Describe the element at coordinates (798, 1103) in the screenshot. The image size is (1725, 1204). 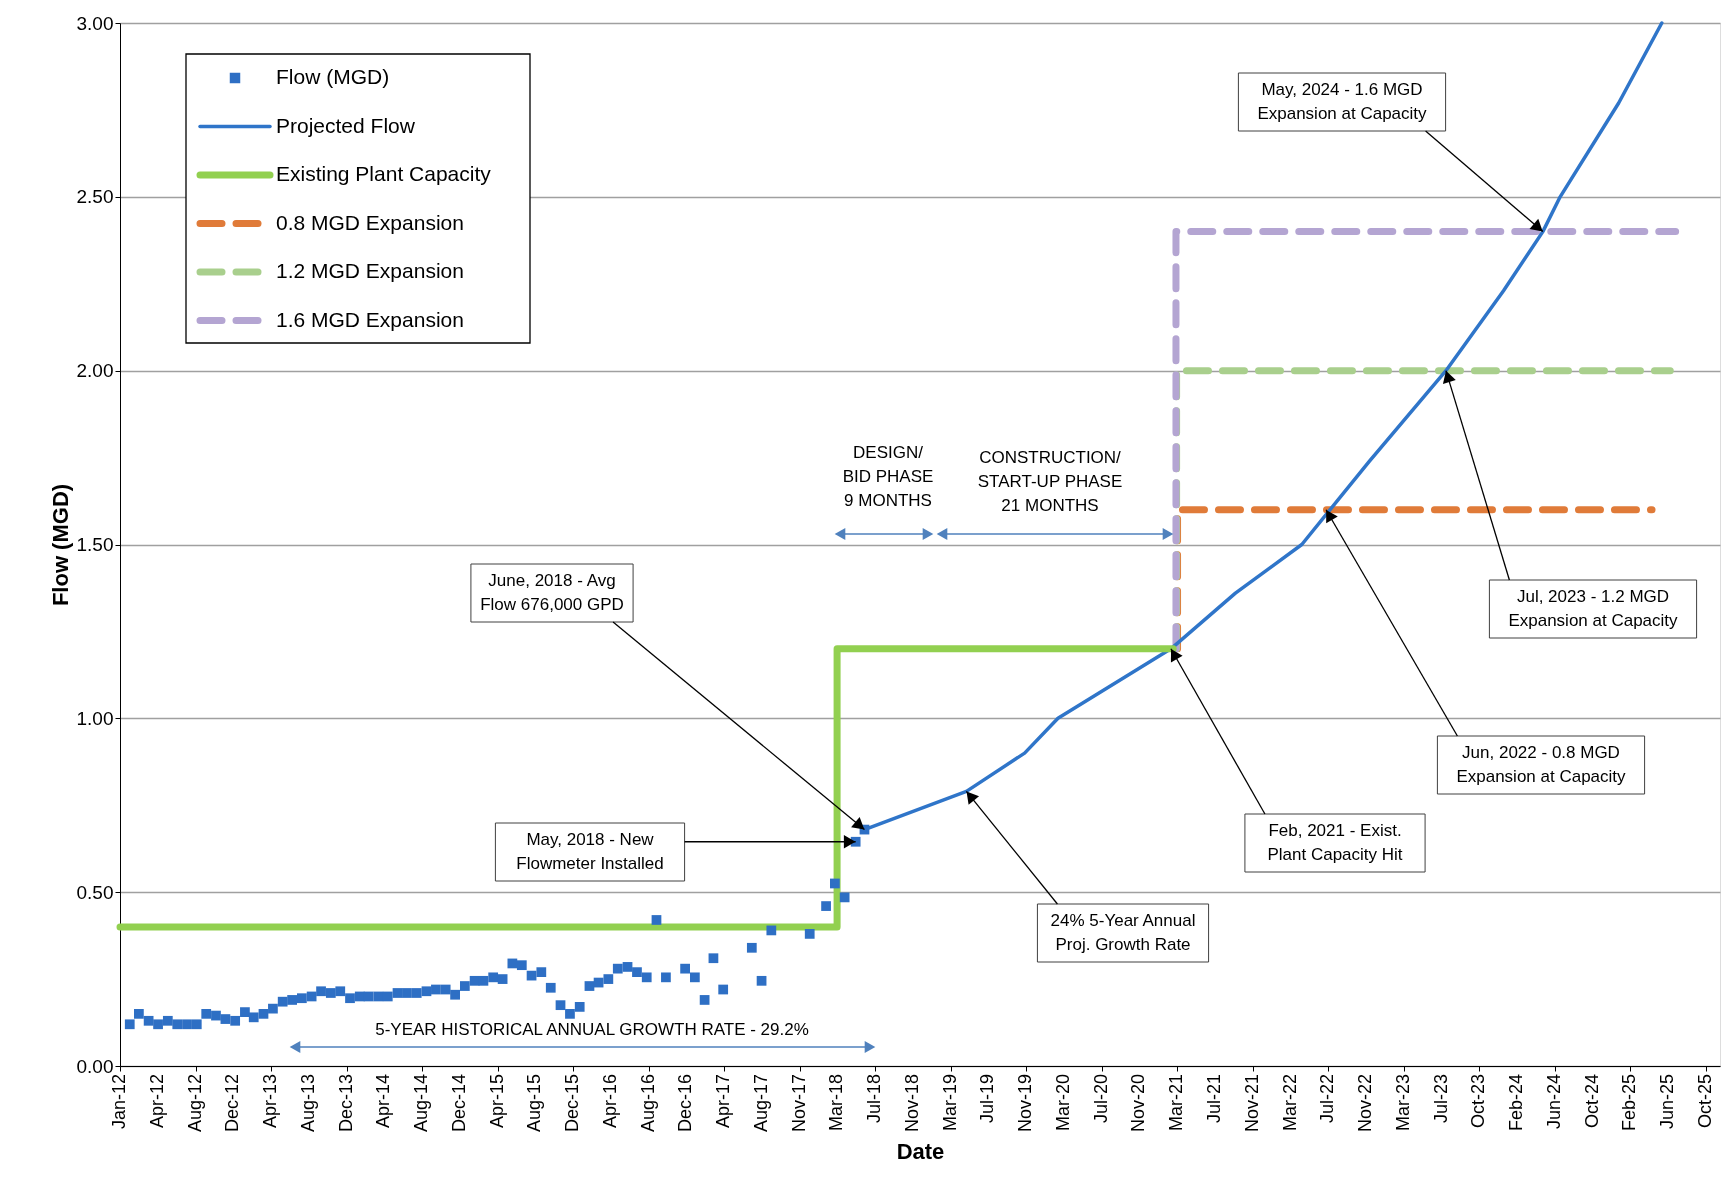
I see `x-tick-label: Nov-17` at that location.